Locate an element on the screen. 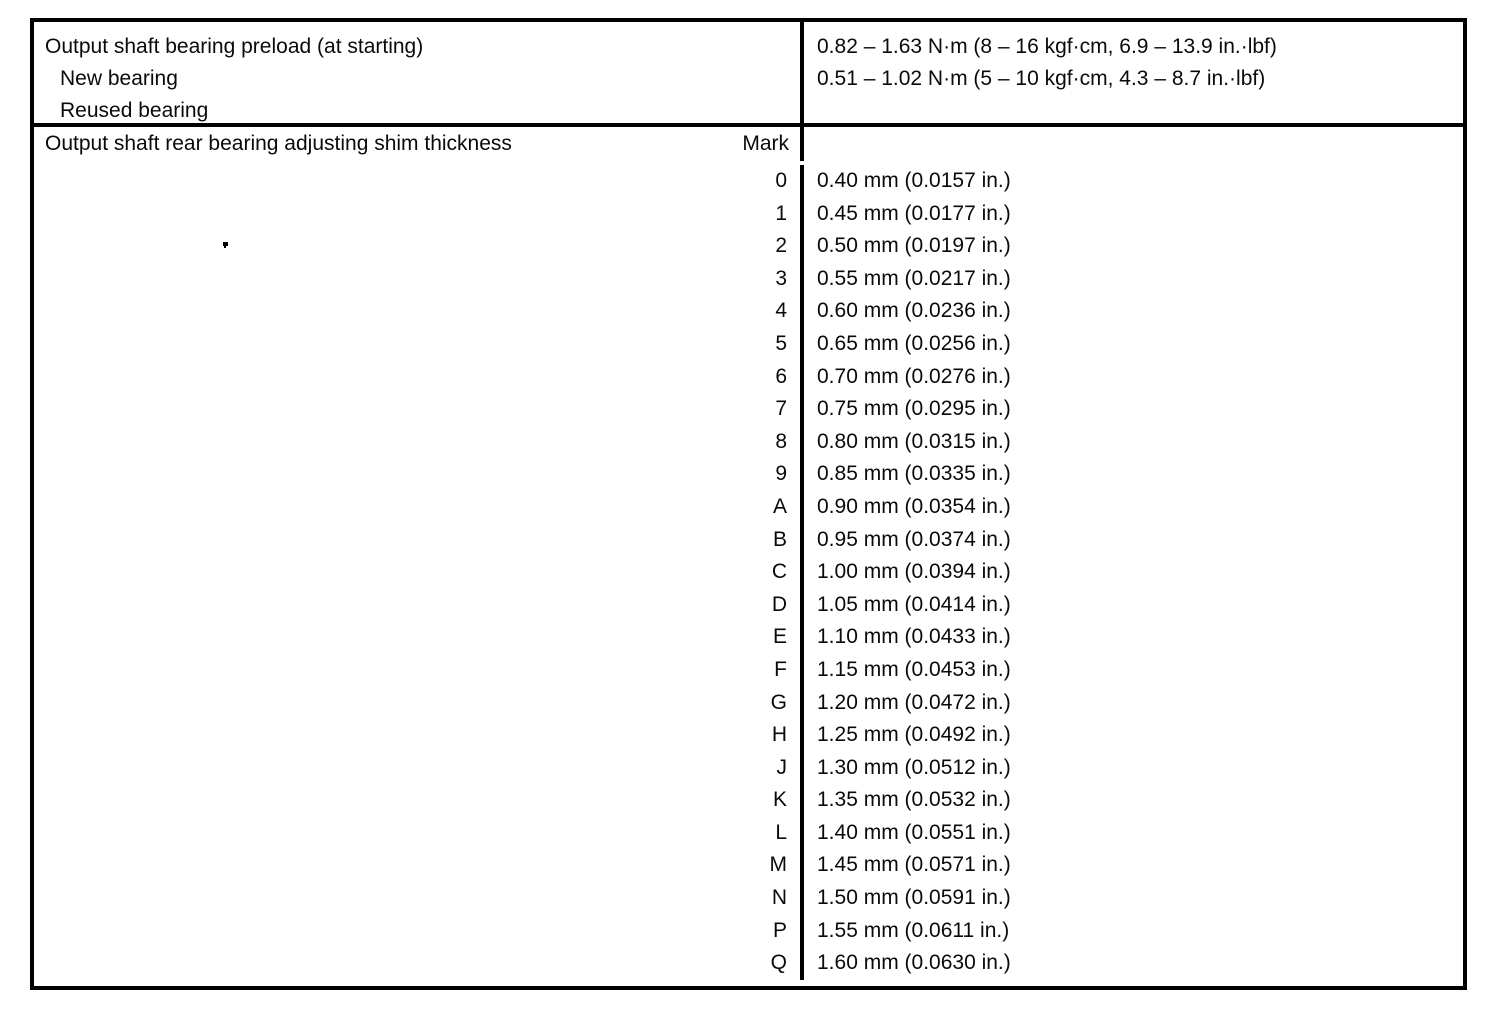  shim-value: 0.95 mm (0.0374 in.) is located at coordinates (1131, 540).